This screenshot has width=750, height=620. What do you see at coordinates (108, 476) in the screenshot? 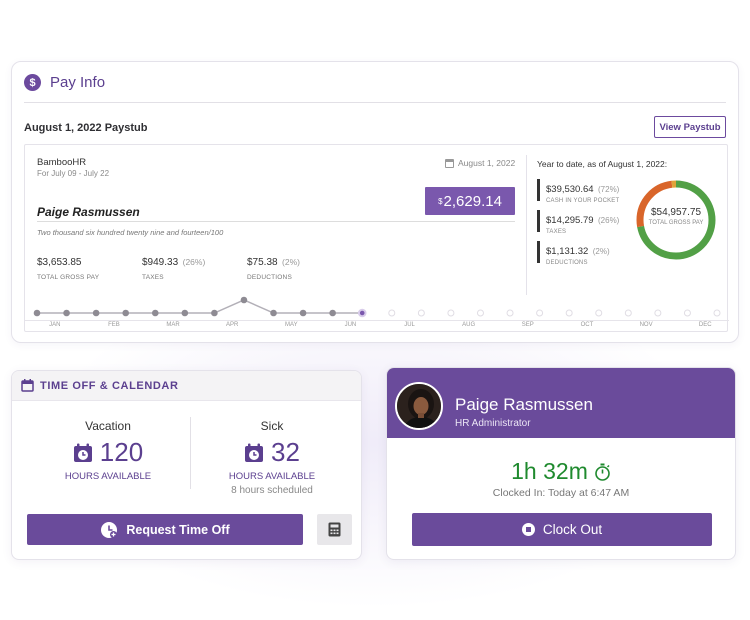
I see `vacation-available-label: HOURS AVAILABLE` at bounding box center [108, 476].